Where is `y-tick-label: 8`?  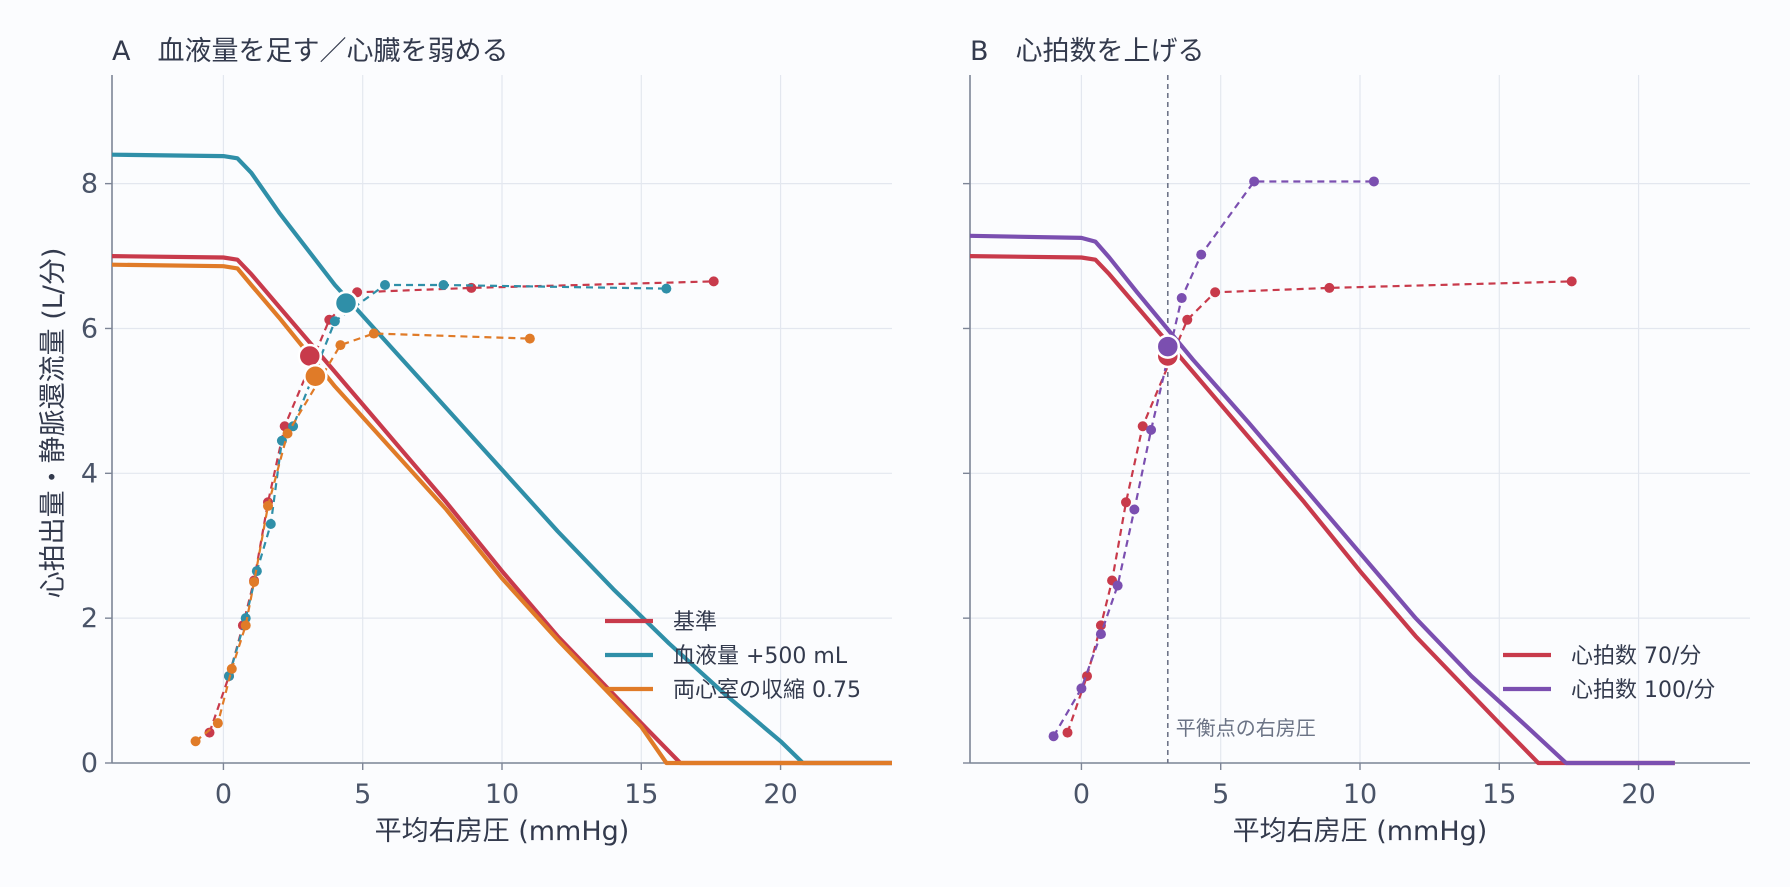 y-tick-label: 8 is located at coordinates (89, 184).